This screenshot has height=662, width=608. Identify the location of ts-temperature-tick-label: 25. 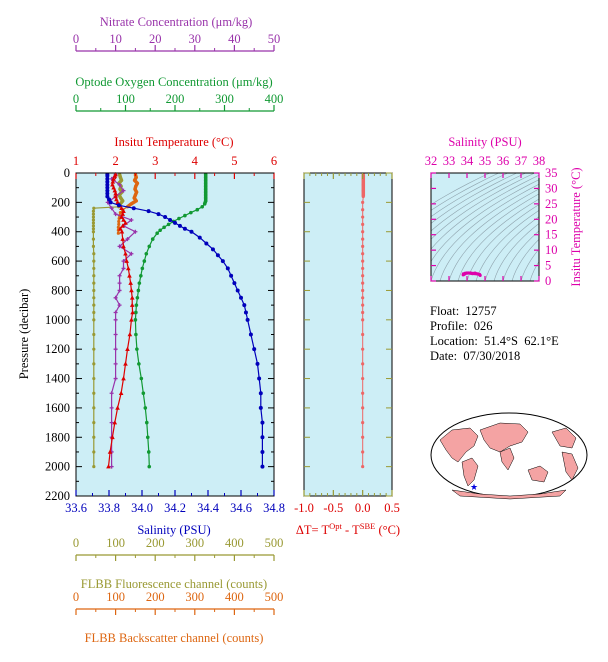
(551, 204).